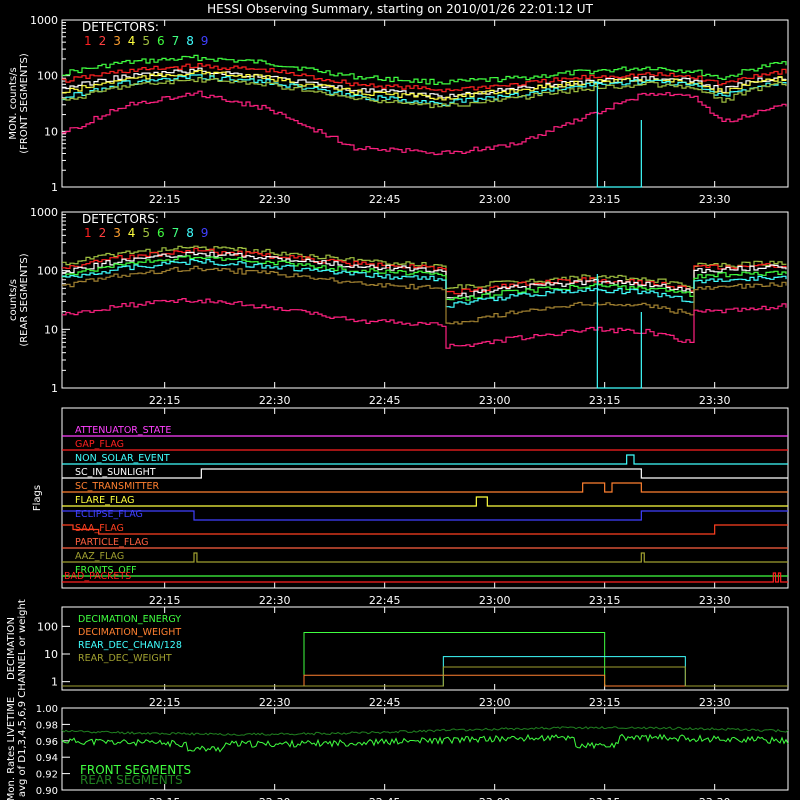  I want to click on rate-panel-2-cyan-dropout, so click(619, 331).